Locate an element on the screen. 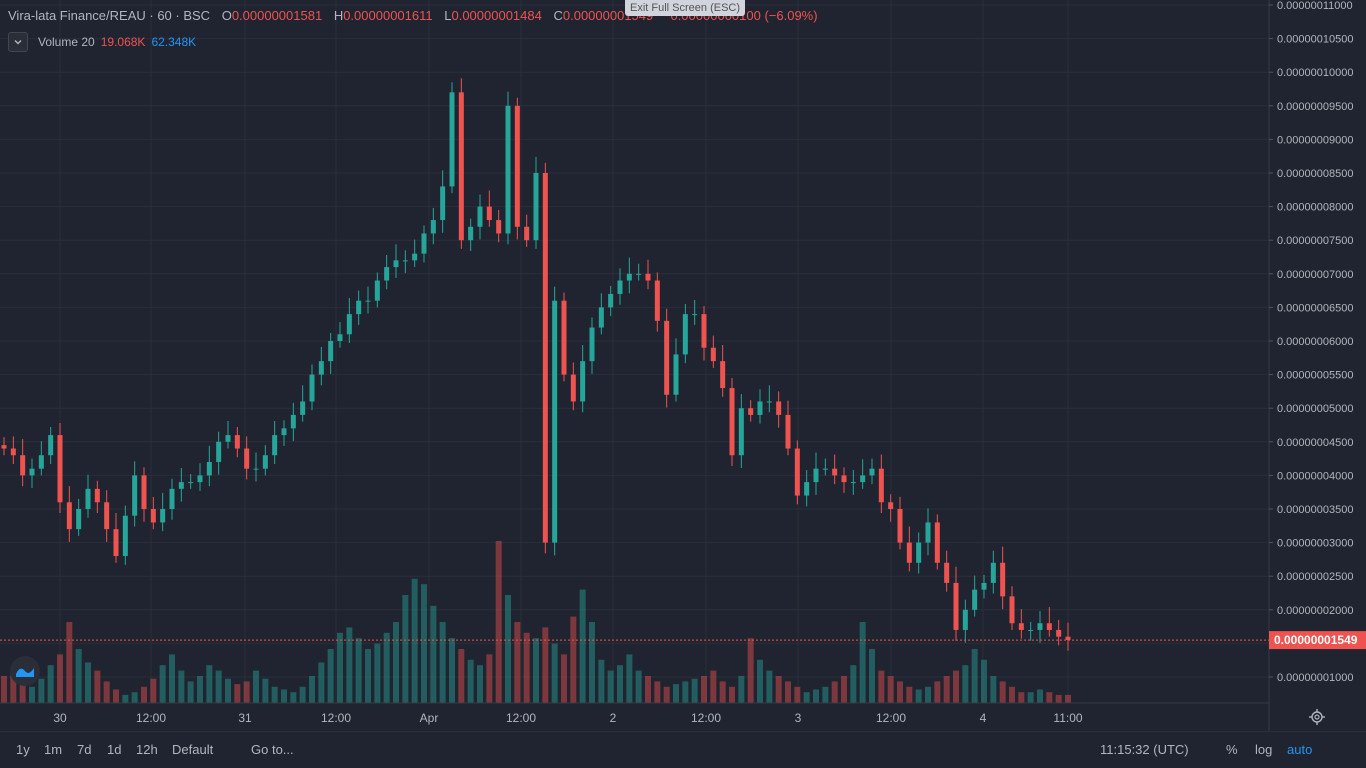  range-1y: 1y is located at coordinates (23, 749).